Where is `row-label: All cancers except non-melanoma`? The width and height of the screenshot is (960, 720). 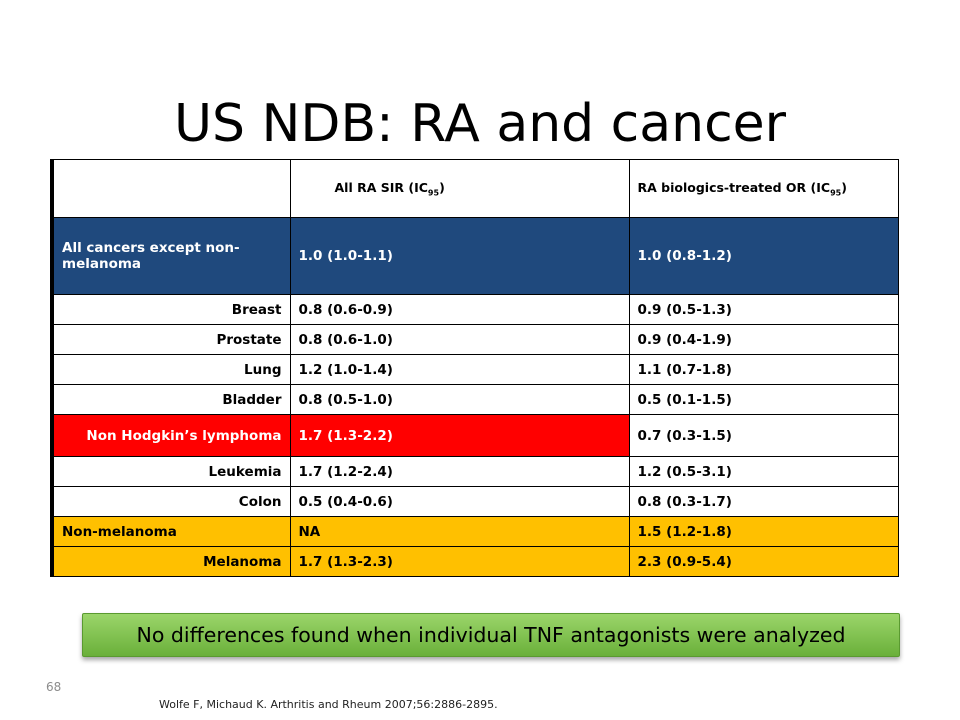 row-label: All cancers except non-melanoma is located at coordinates (170, 256).